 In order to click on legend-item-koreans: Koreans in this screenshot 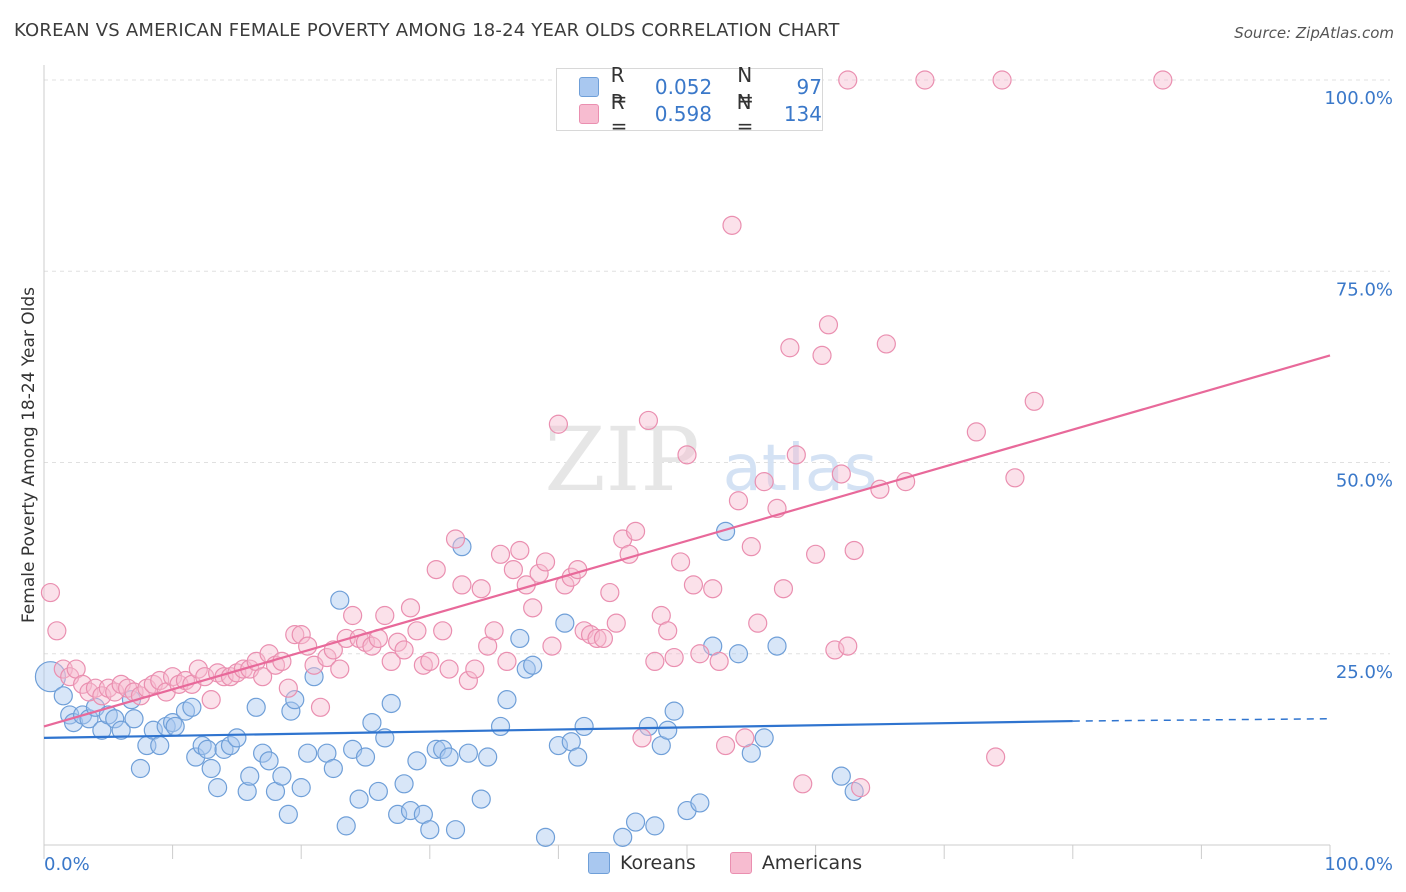, I will do `click(642, 863)`.